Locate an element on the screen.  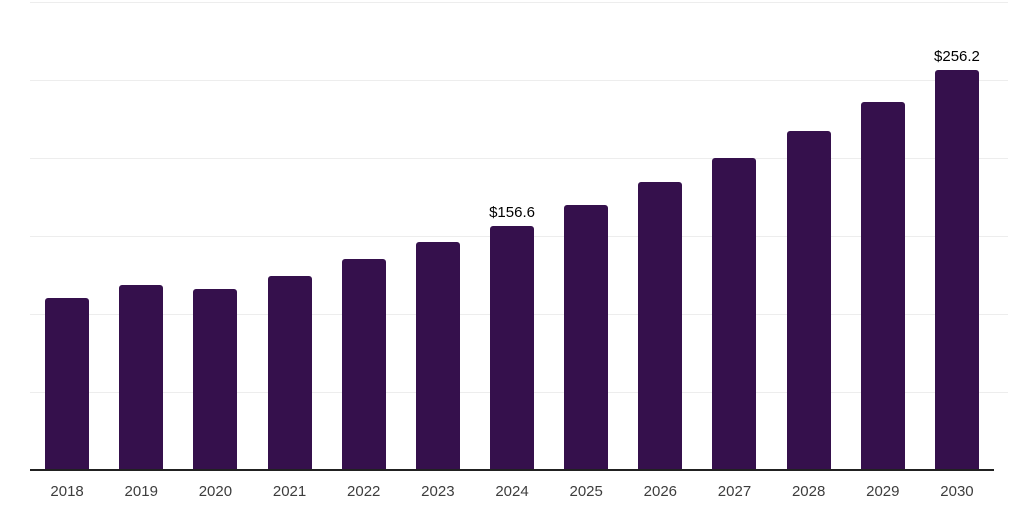
x-tick-2027: 2027 is located at coordinates (734, 491).